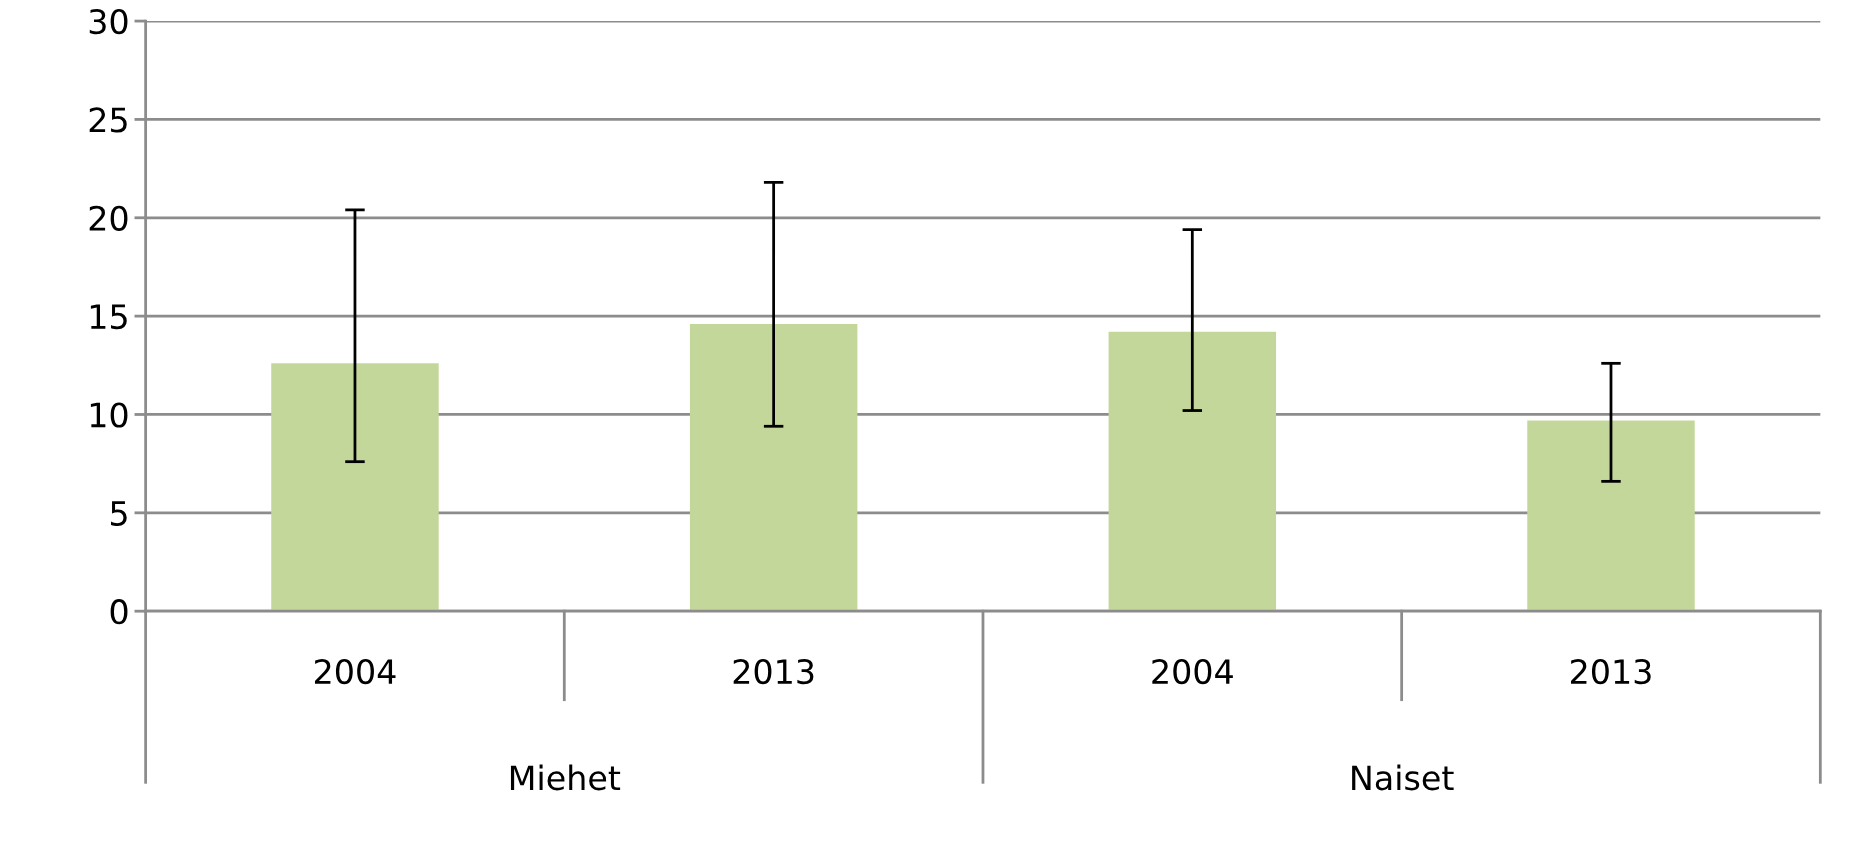 The width and height of the screenshot is (1867, 843). Describe the element at coordinates (109, 415) in the screenshot. I see `y-tick-label: 10` at that location.